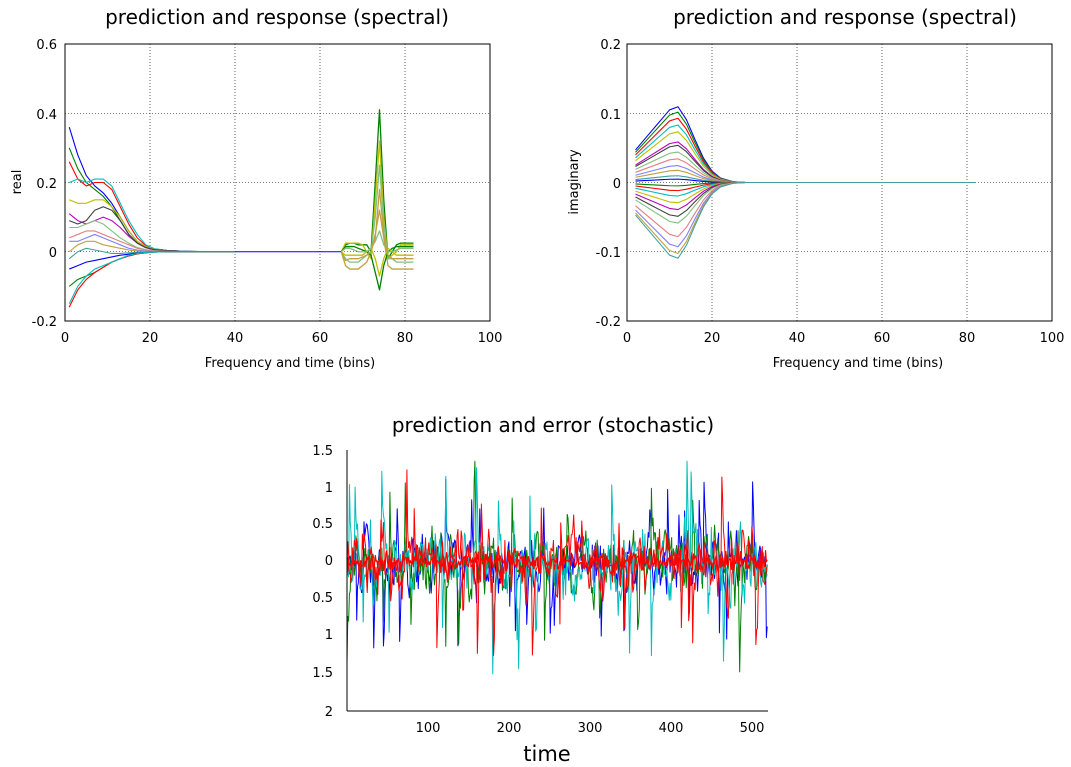  Describe the element at coordinates (53, 253) in the screenshot. I see `chart-real-ytick: 0` at that location.